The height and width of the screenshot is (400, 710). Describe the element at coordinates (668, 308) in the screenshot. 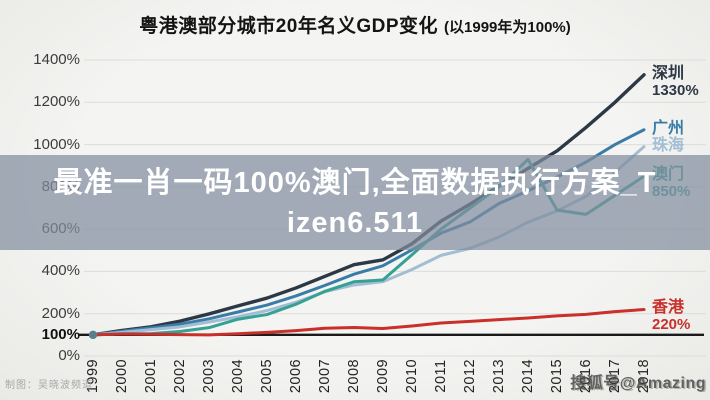

I see `series-name: 香港` at that location.